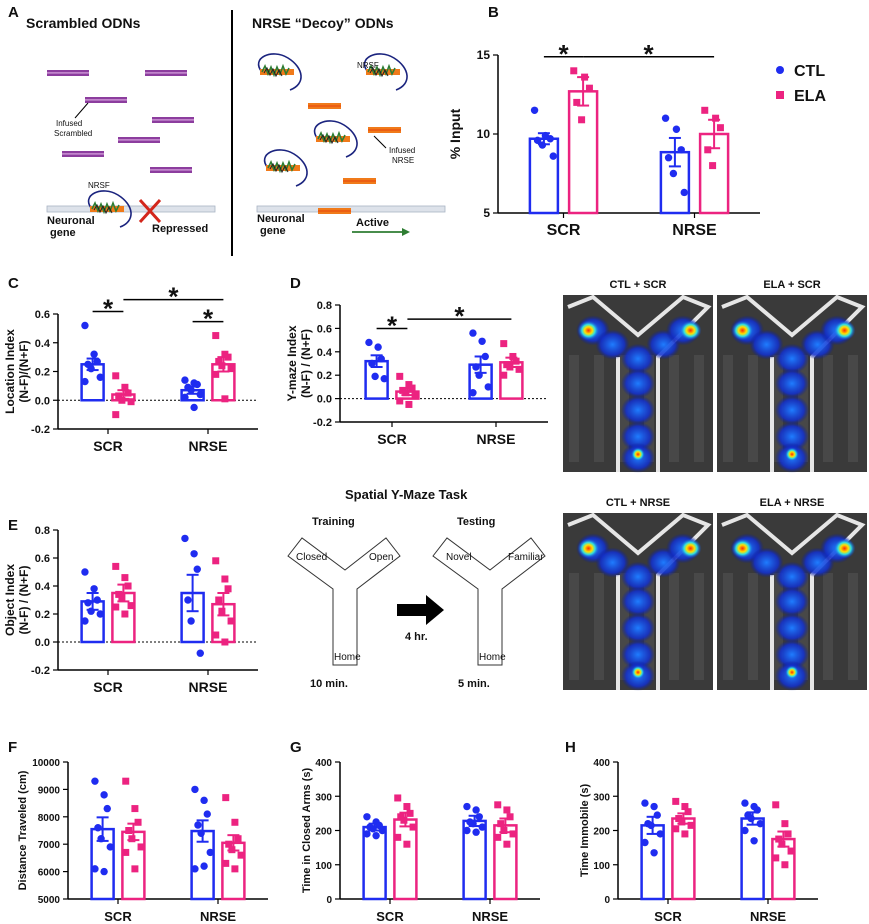  What do you see at coordinates (638, 285) in the screenshot?
I see `heatmap-title: CTL + SCR` at bounding box center [638, 285].